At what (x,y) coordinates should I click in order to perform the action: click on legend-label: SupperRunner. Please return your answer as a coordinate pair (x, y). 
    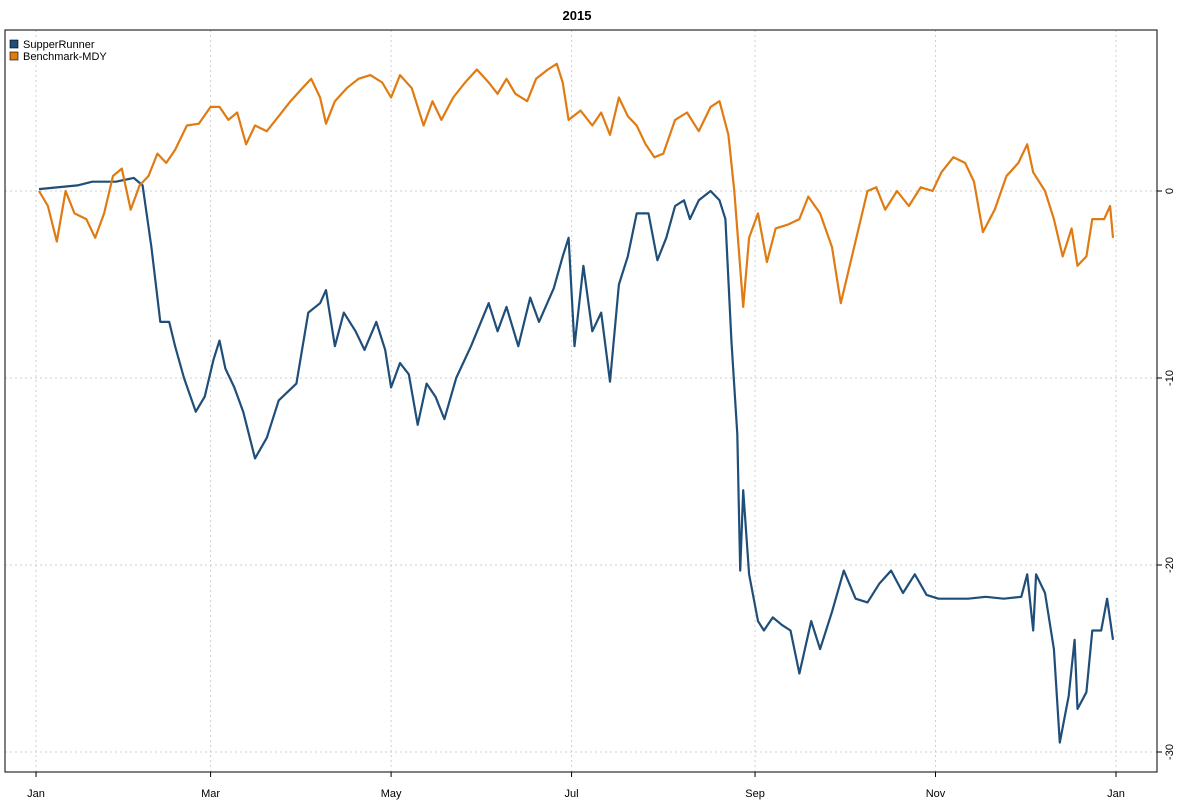
    Looking at the image, I should click on (59, 45).